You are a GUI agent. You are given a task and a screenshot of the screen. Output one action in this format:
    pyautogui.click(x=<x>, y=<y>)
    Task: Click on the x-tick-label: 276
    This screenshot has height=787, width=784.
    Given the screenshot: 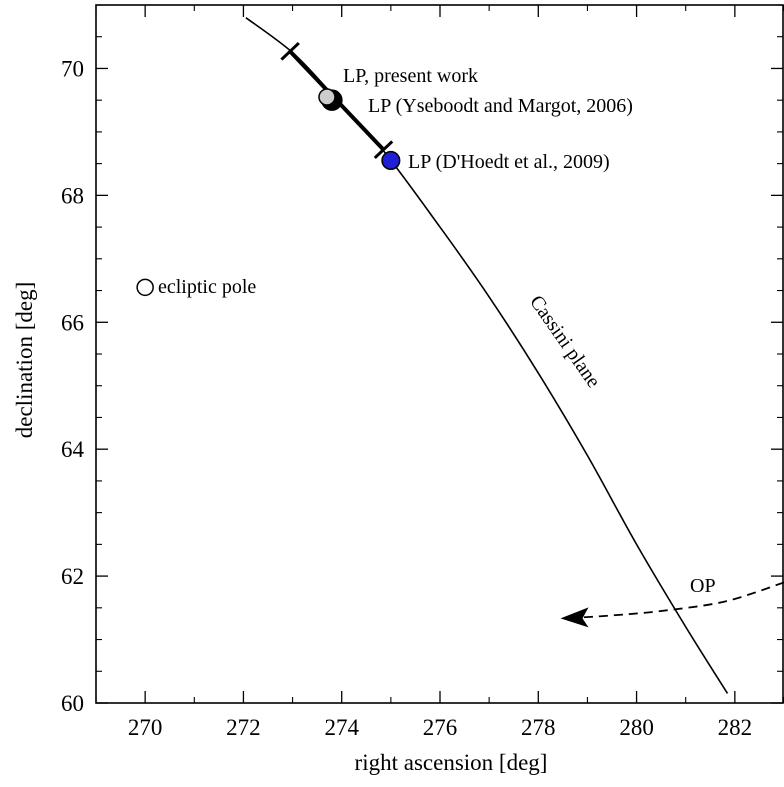 What is the action you would take?
    pyautogui.click(x=440, y=727)
    